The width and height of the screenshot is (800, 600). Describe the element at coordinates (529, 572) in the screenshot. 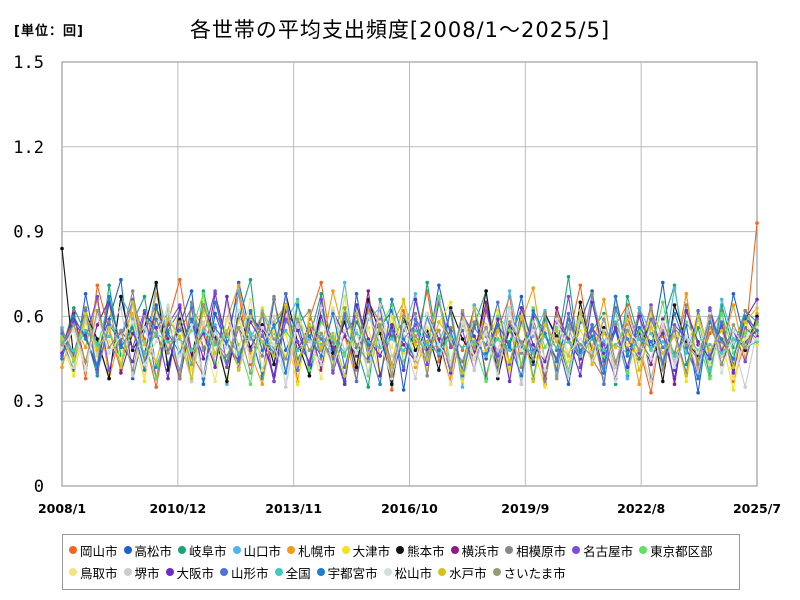

I see `legend-item: さいたま市` at that location.